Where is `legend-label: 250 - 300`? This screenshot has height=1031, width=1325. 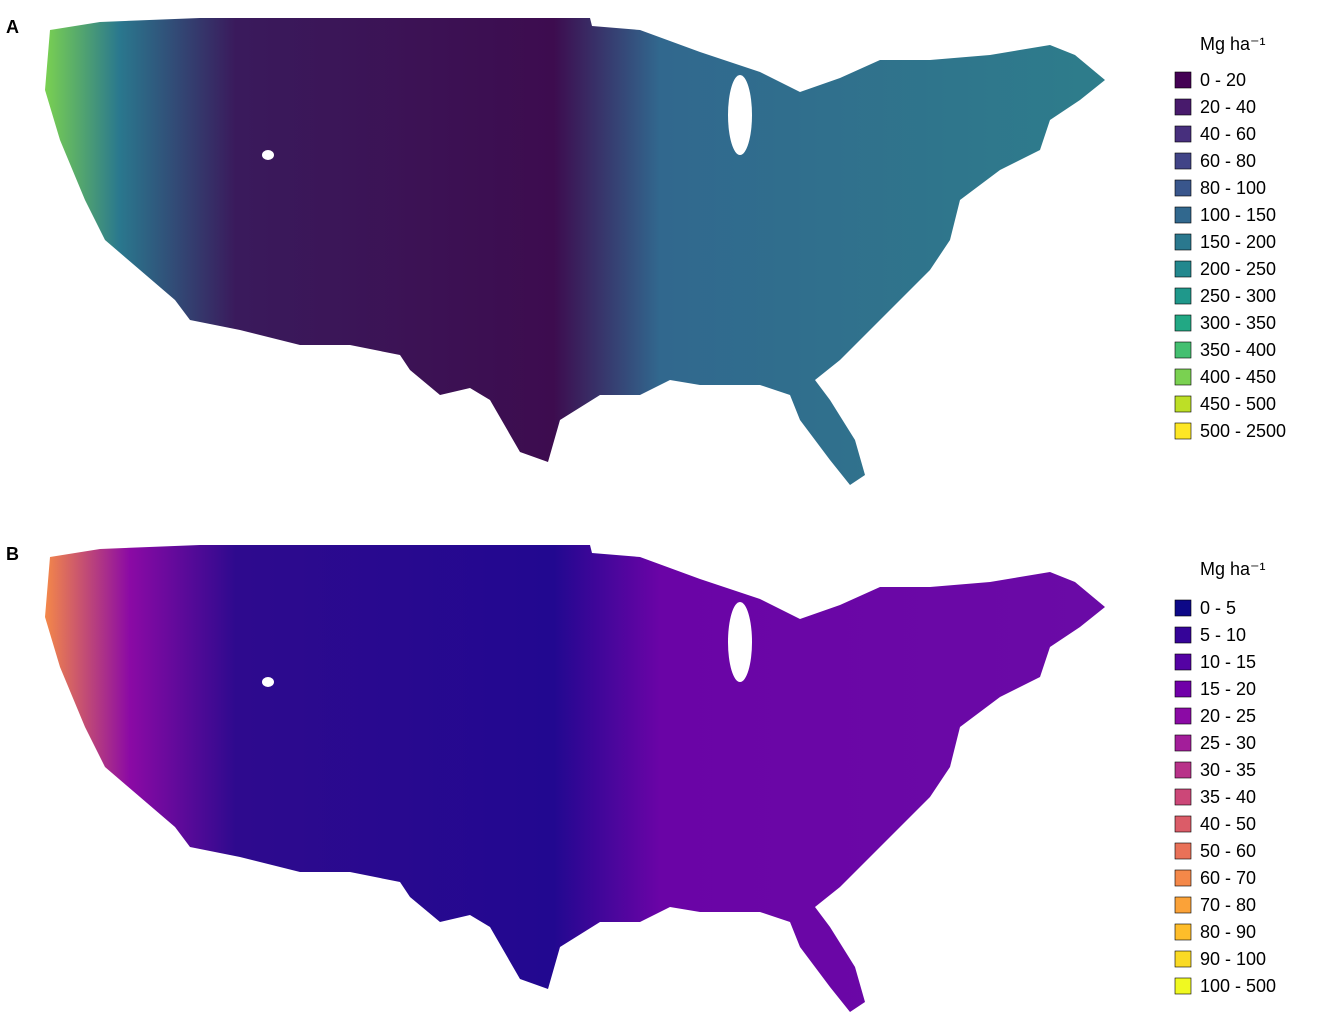 legend-label: 250 - 300 is located at coordinates (1238, 296).